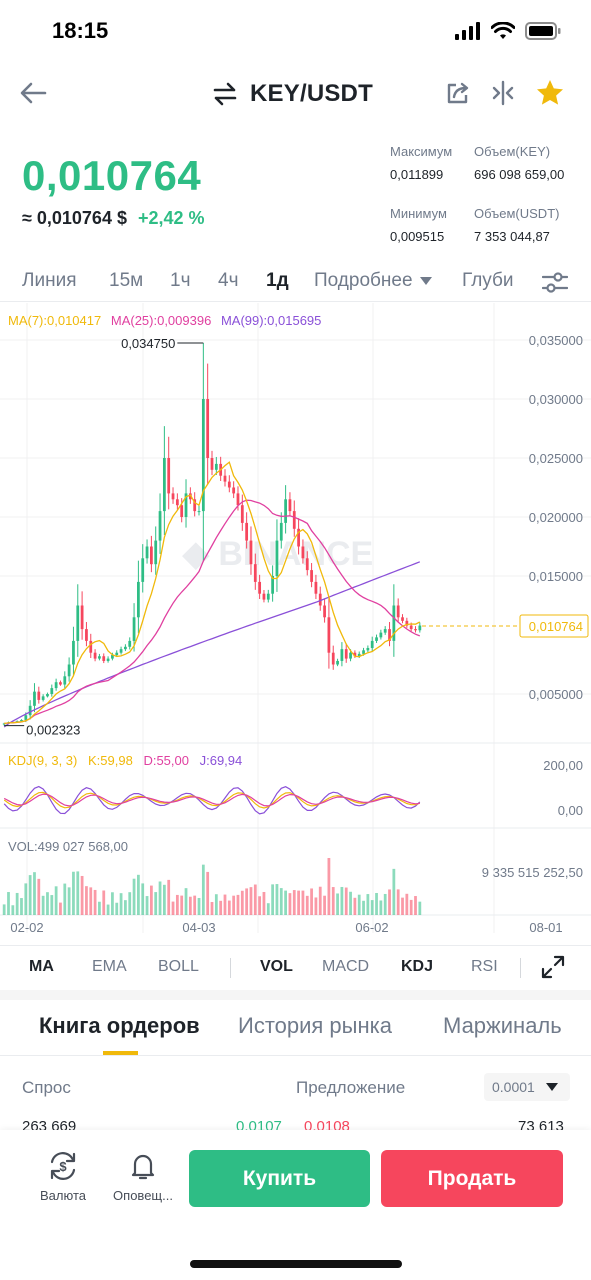 This screenshot has width=591, height=1280. I want to click on tf-1d: 1д, so click(277, 281).